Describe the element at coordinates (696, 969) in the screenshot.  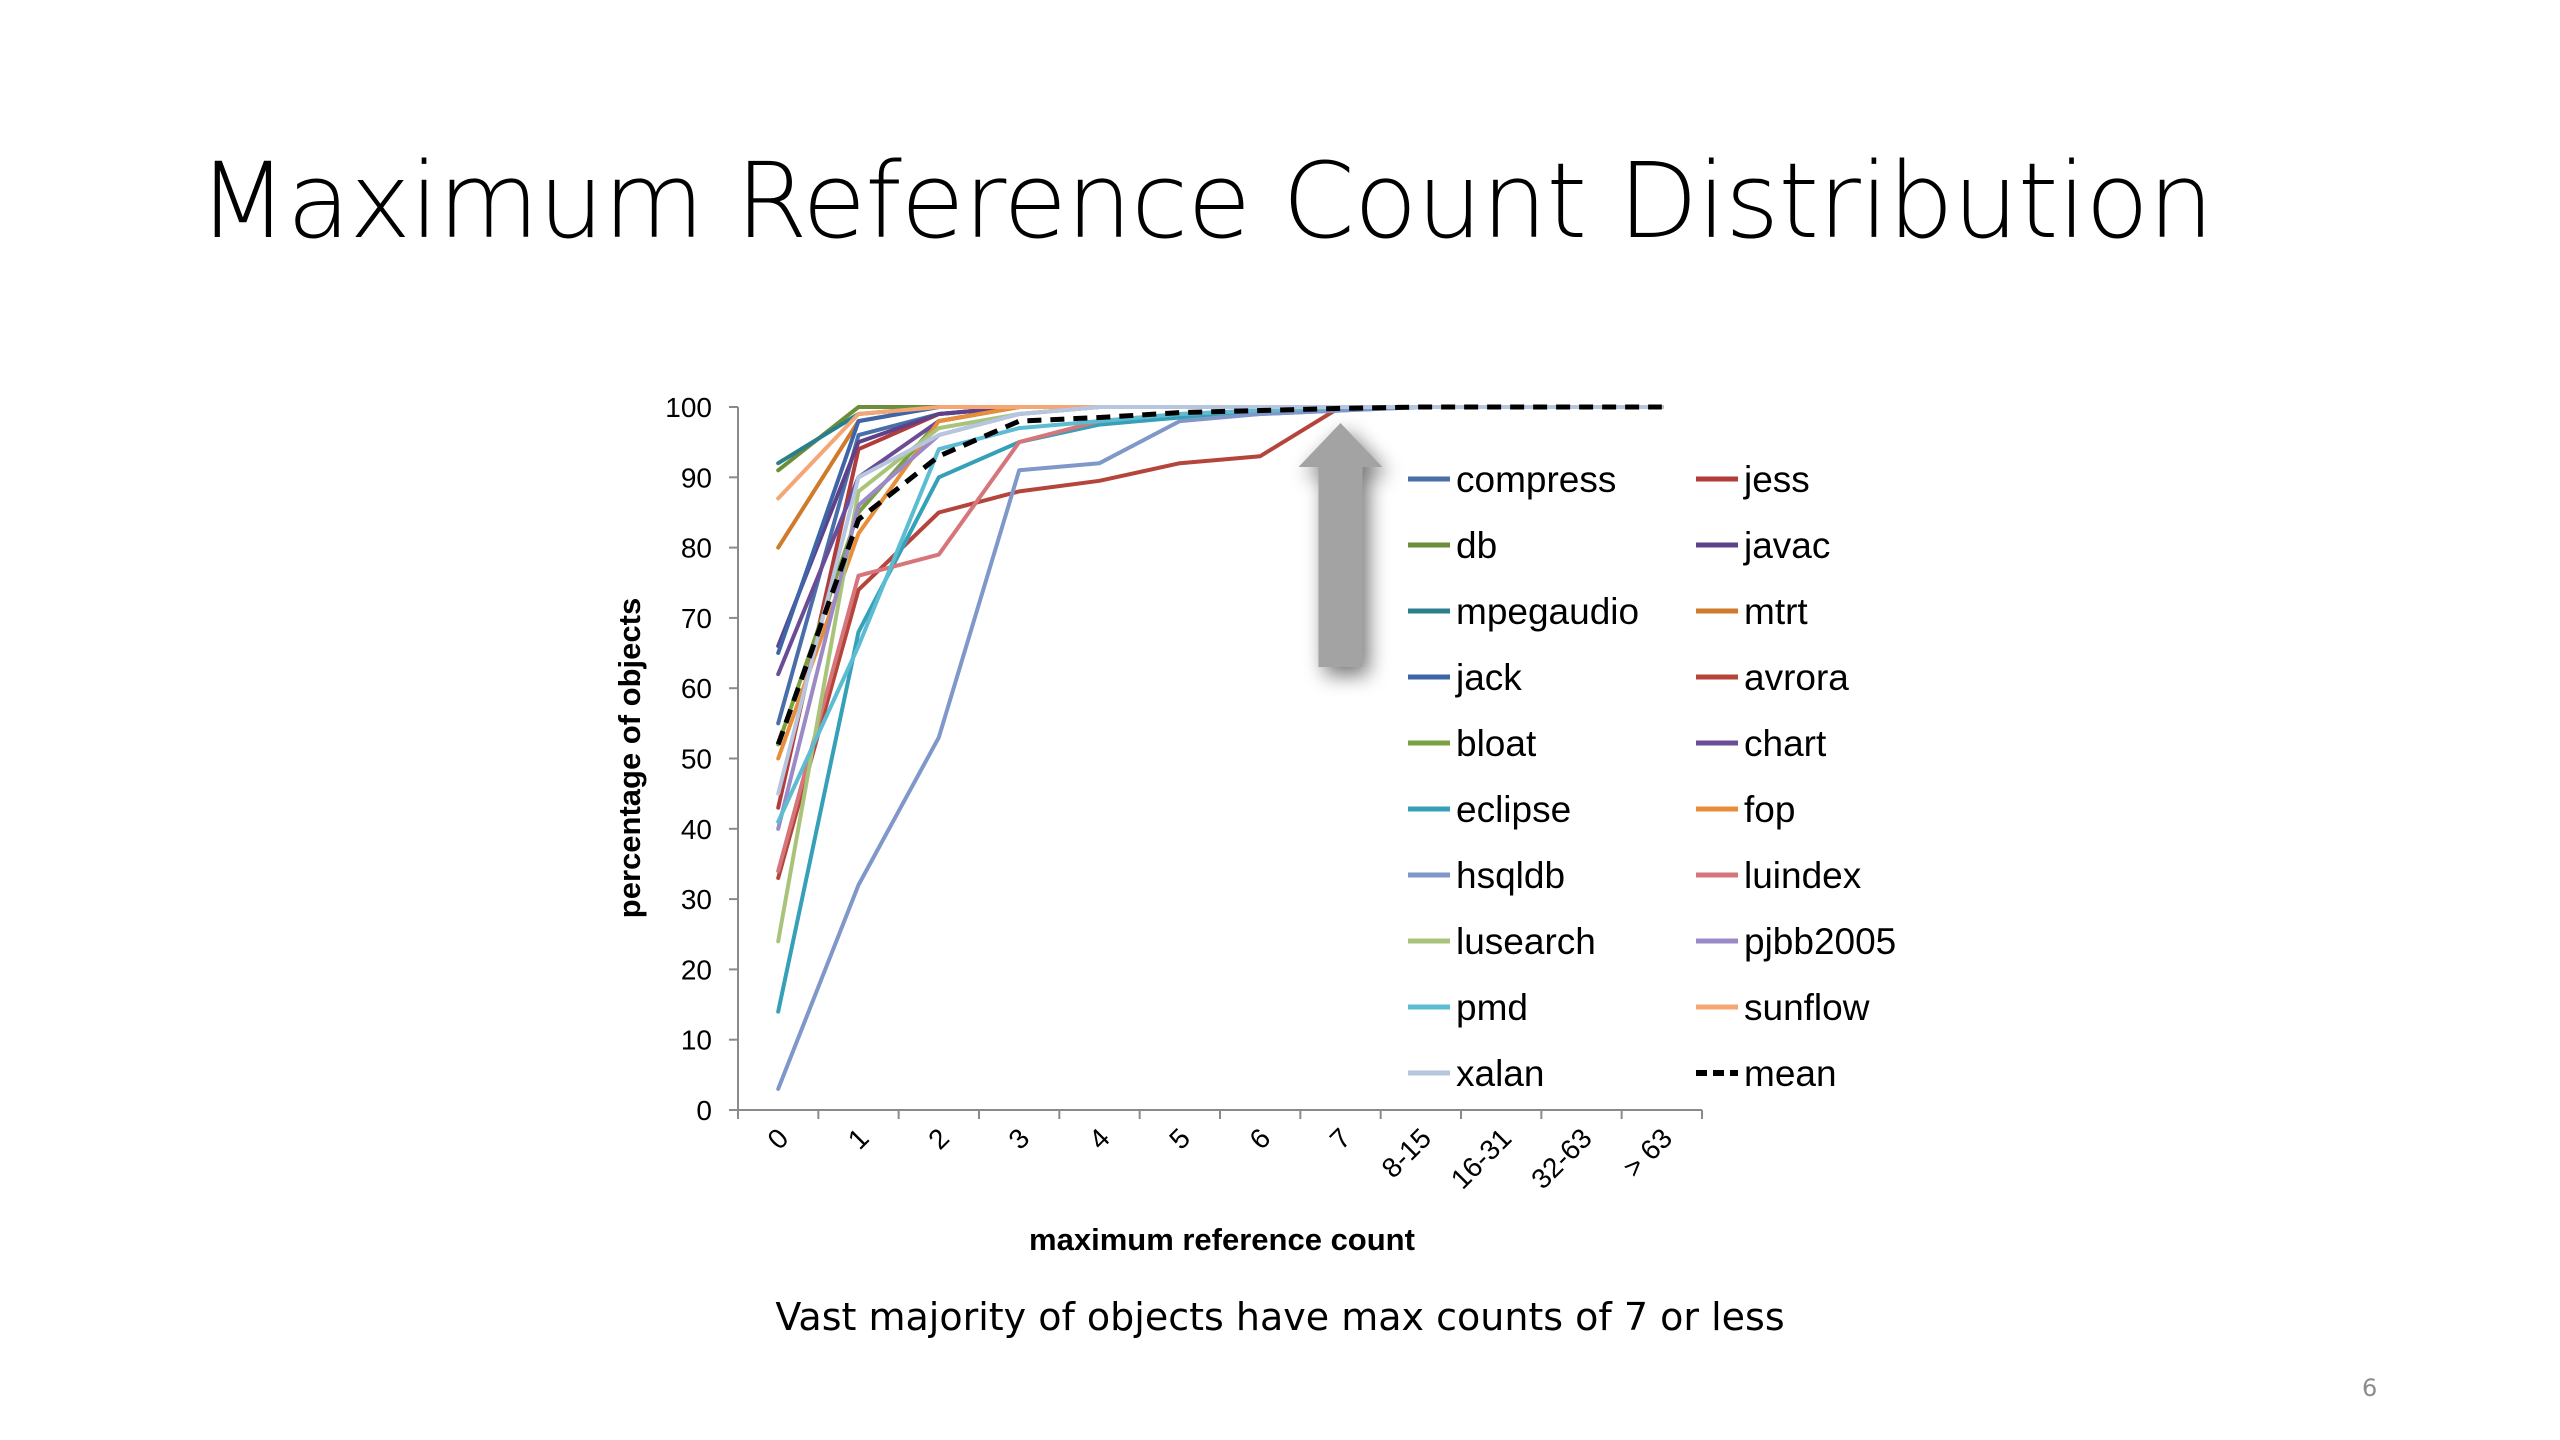
I see `y-tick-label: 20` at that location.